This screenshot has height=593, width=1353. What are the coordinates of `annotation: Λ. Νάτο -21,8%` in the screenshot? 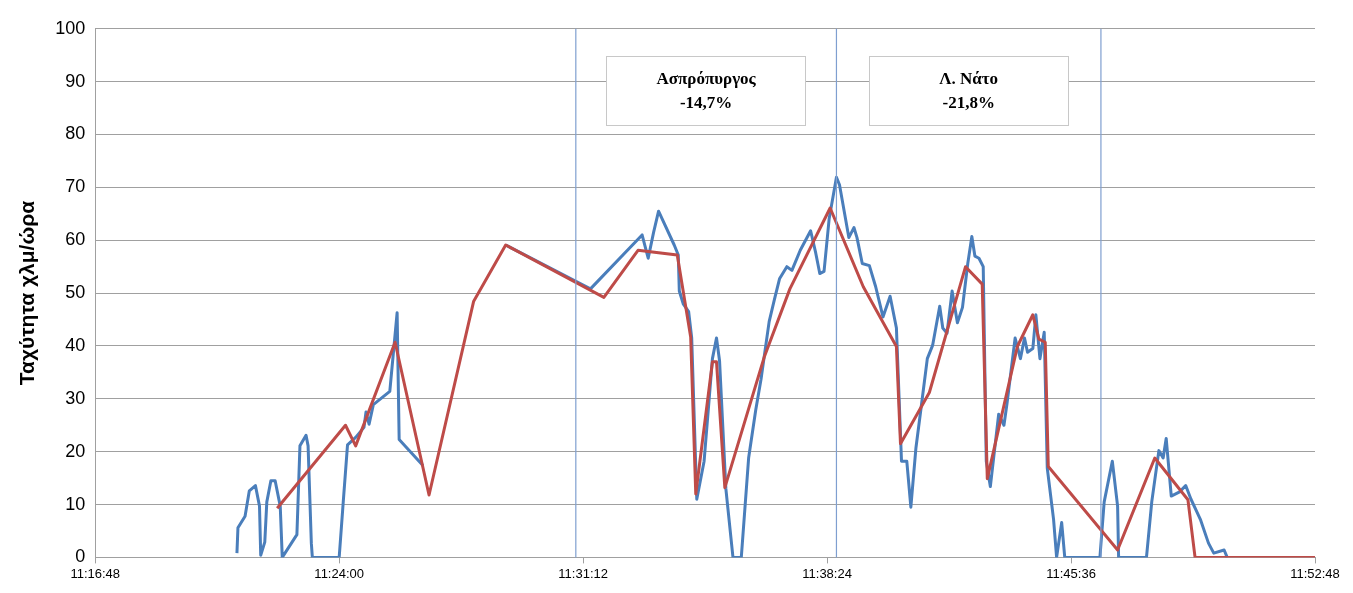 It's located at (969, 90).